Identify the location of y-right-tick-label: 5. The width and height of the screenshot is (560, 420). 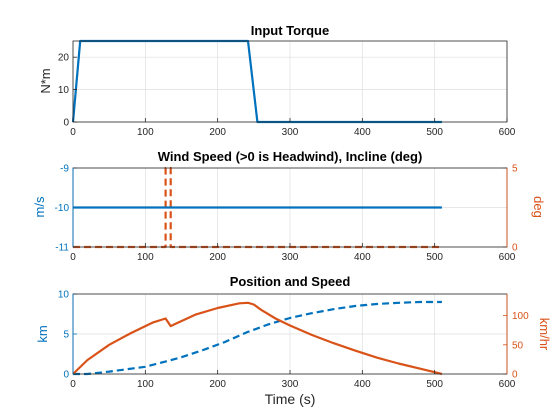
(515, 169).